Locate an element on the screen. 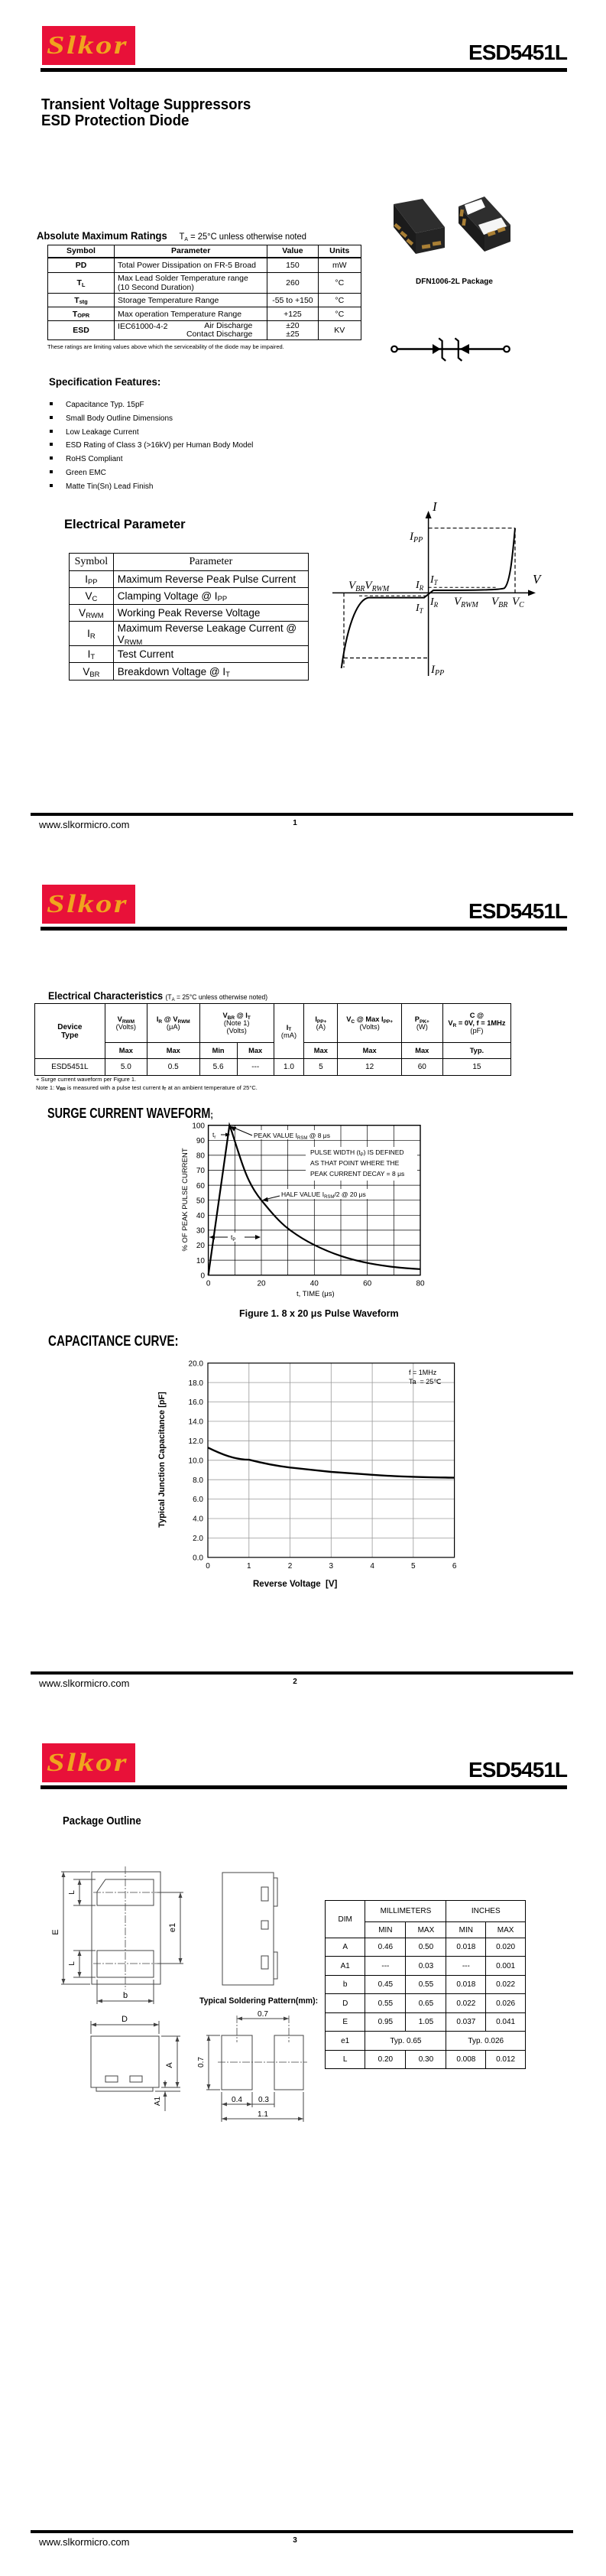 The width and height of the screenshot is (606, 2576). svg-text: I is located at coordinates (435, 507).